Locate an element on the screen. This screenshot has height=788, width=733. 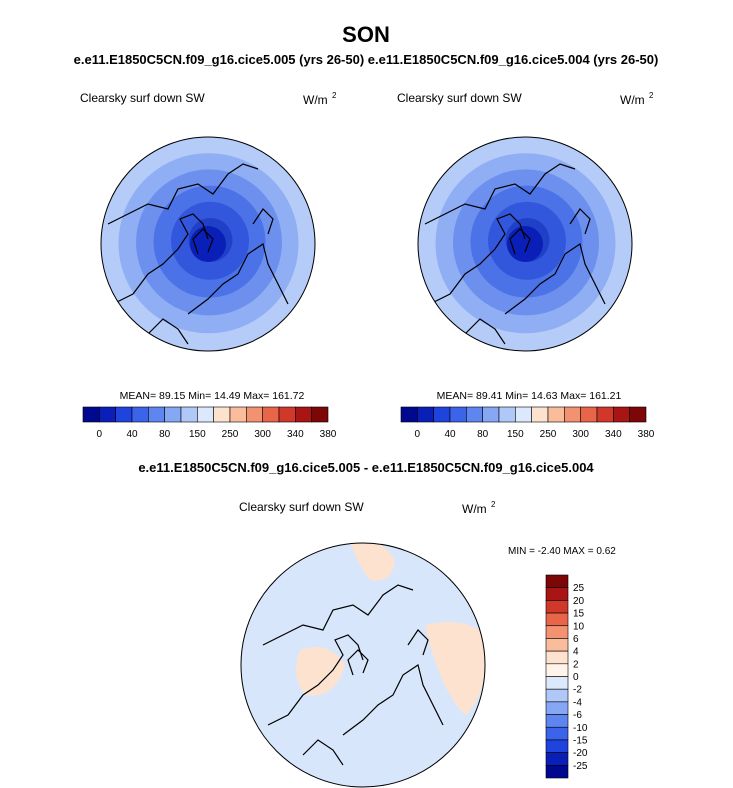
colorbar-label: -4 is located at coordinates (577, 702).